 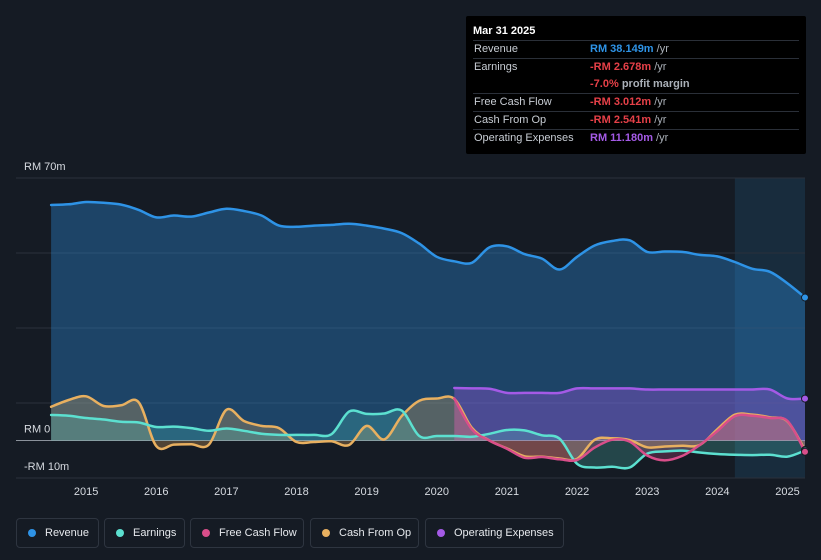 I want to click on x-tick-label: 2023, so click(x=647, y=492).